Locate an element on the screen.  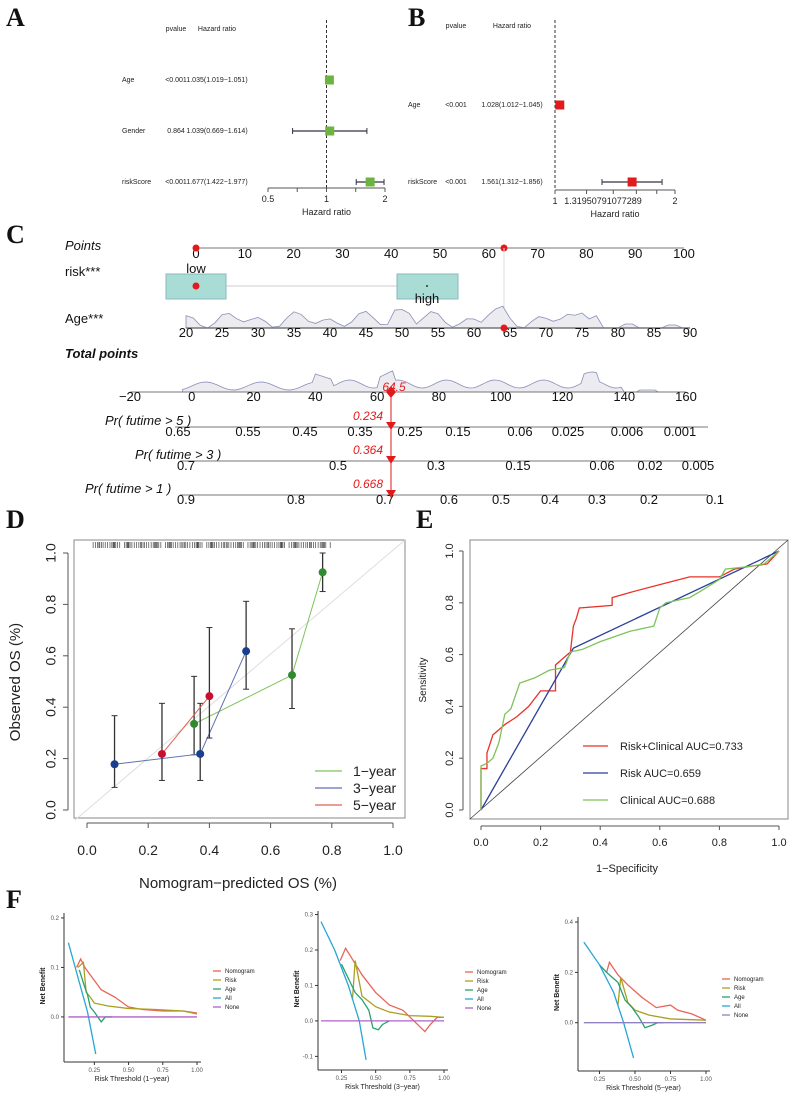
risk-label: risk*** is located at coordinates (82, 271).